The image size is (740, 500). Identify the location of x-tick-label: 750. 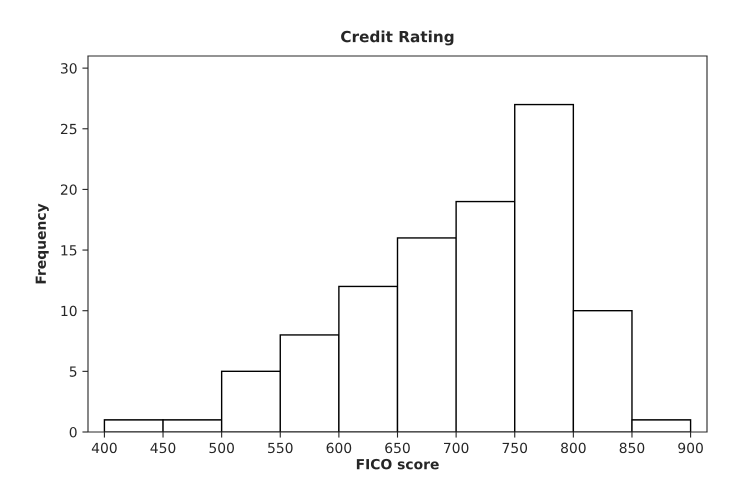
(515, 448).